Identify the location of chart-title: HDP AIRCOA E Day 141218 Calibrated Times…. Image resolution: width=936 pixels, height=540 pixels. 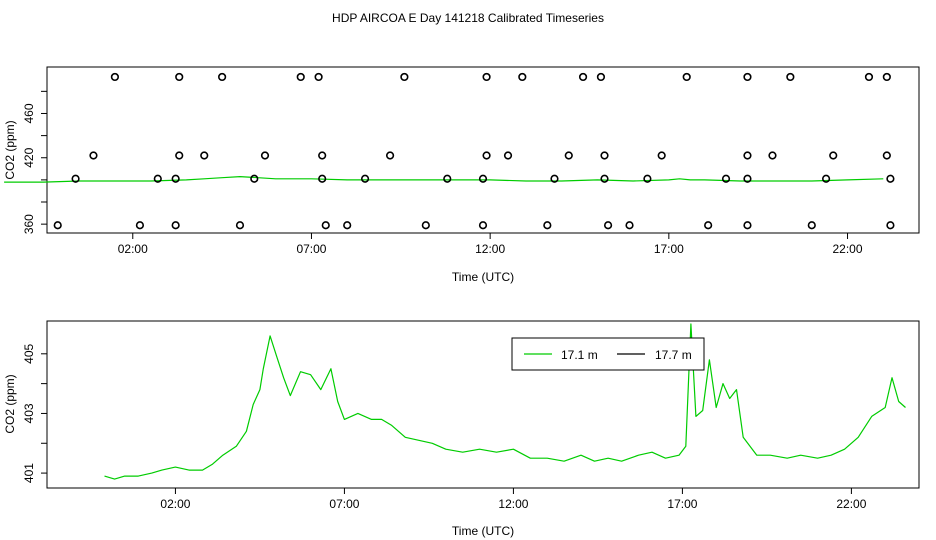
(468, 18).